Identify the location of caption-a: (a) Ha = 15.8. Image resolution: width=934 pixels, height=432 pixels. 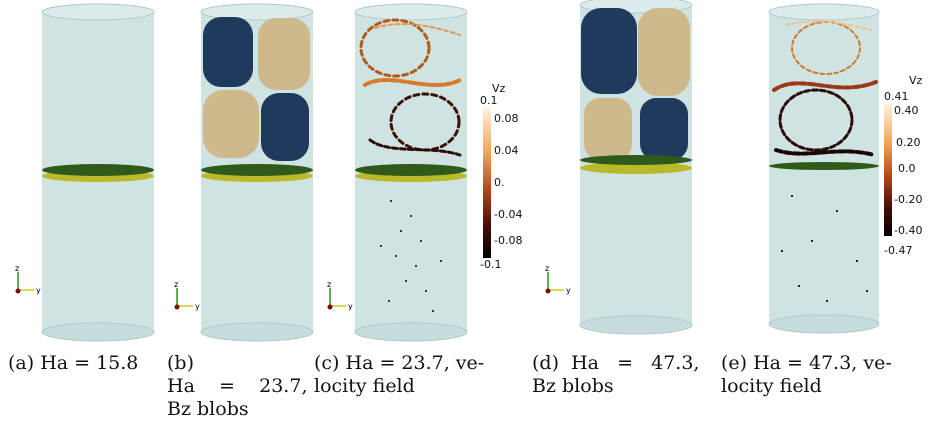
(73, 363).